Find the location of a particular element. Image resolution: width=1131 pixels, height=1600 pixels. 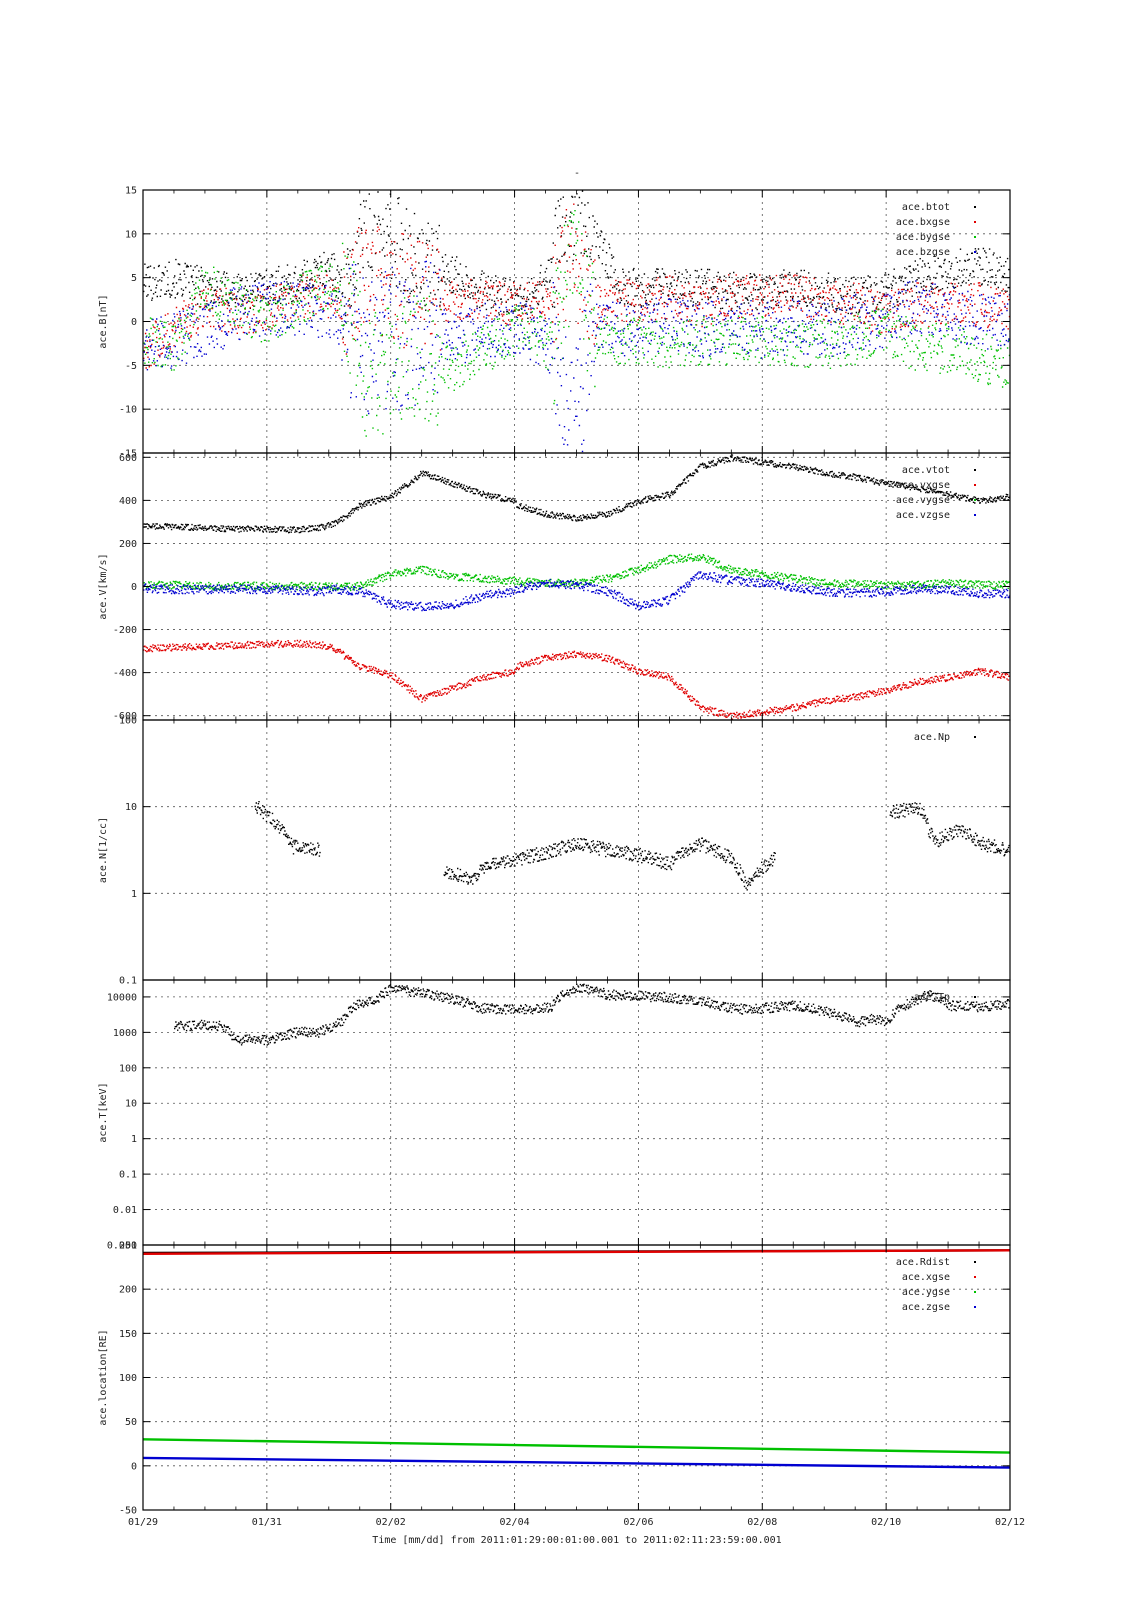

y-tick-label: -600 is located at coordinates (125, 716).